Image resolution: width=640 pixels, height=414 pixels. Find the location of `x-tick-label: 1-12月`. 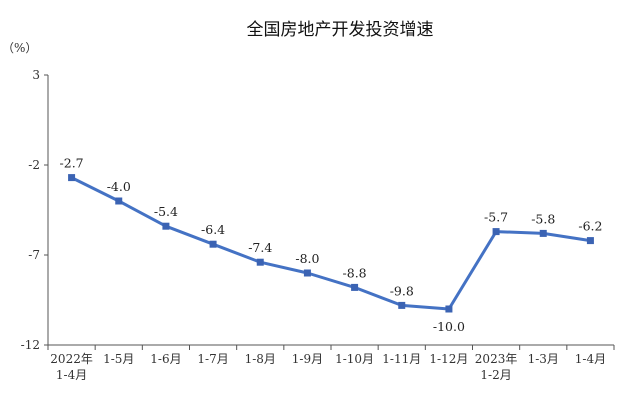

x-tick-label: 1-12月 is located at coordinates (448, 359).